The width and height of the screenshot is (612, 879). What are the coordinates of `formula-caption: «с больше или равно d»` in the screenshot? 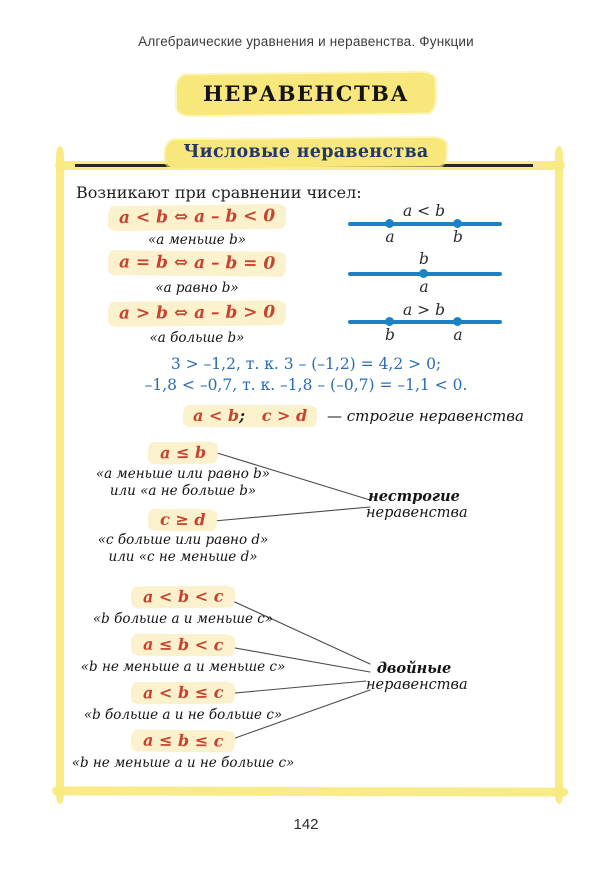 It's located at (183, 540).